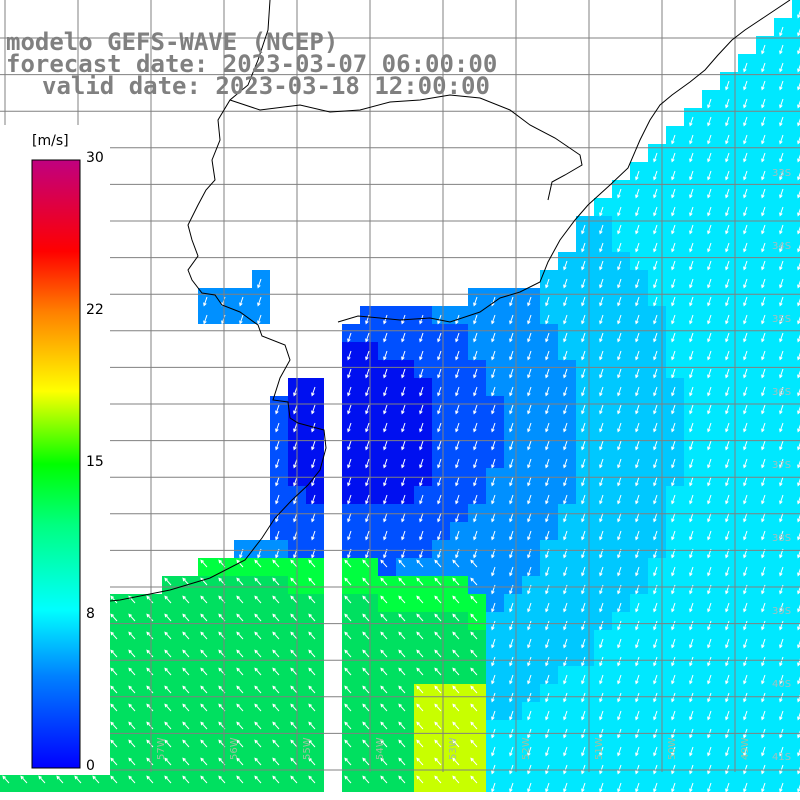 The width and height of the screenshot is (800, 800). I want to click on colorbar-tick-8: 8, so click(90, 614).